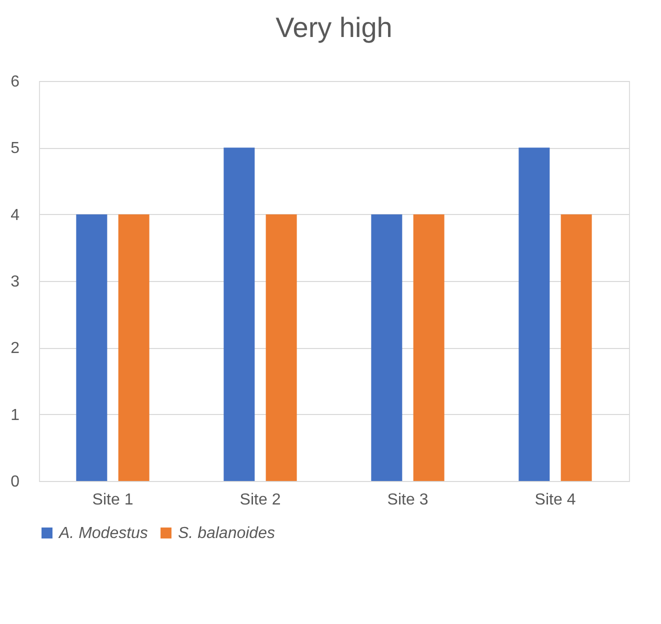 The image size is (661, 624). I want to click on x-tick-label: Site 2, so click(260, 500).